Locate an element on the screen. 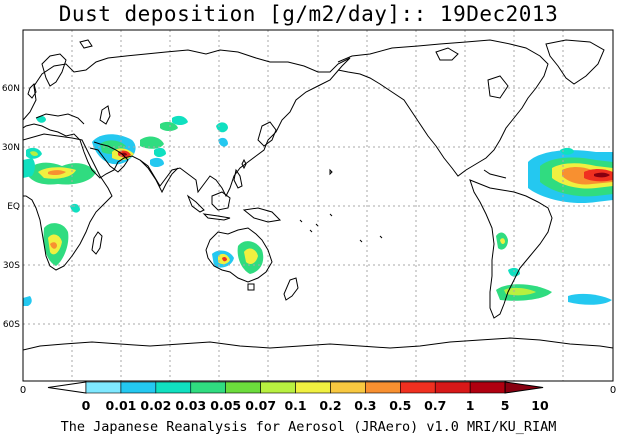 The image size is (617, 438). edge-label-right: 0 is located at coordinates (613, 390).